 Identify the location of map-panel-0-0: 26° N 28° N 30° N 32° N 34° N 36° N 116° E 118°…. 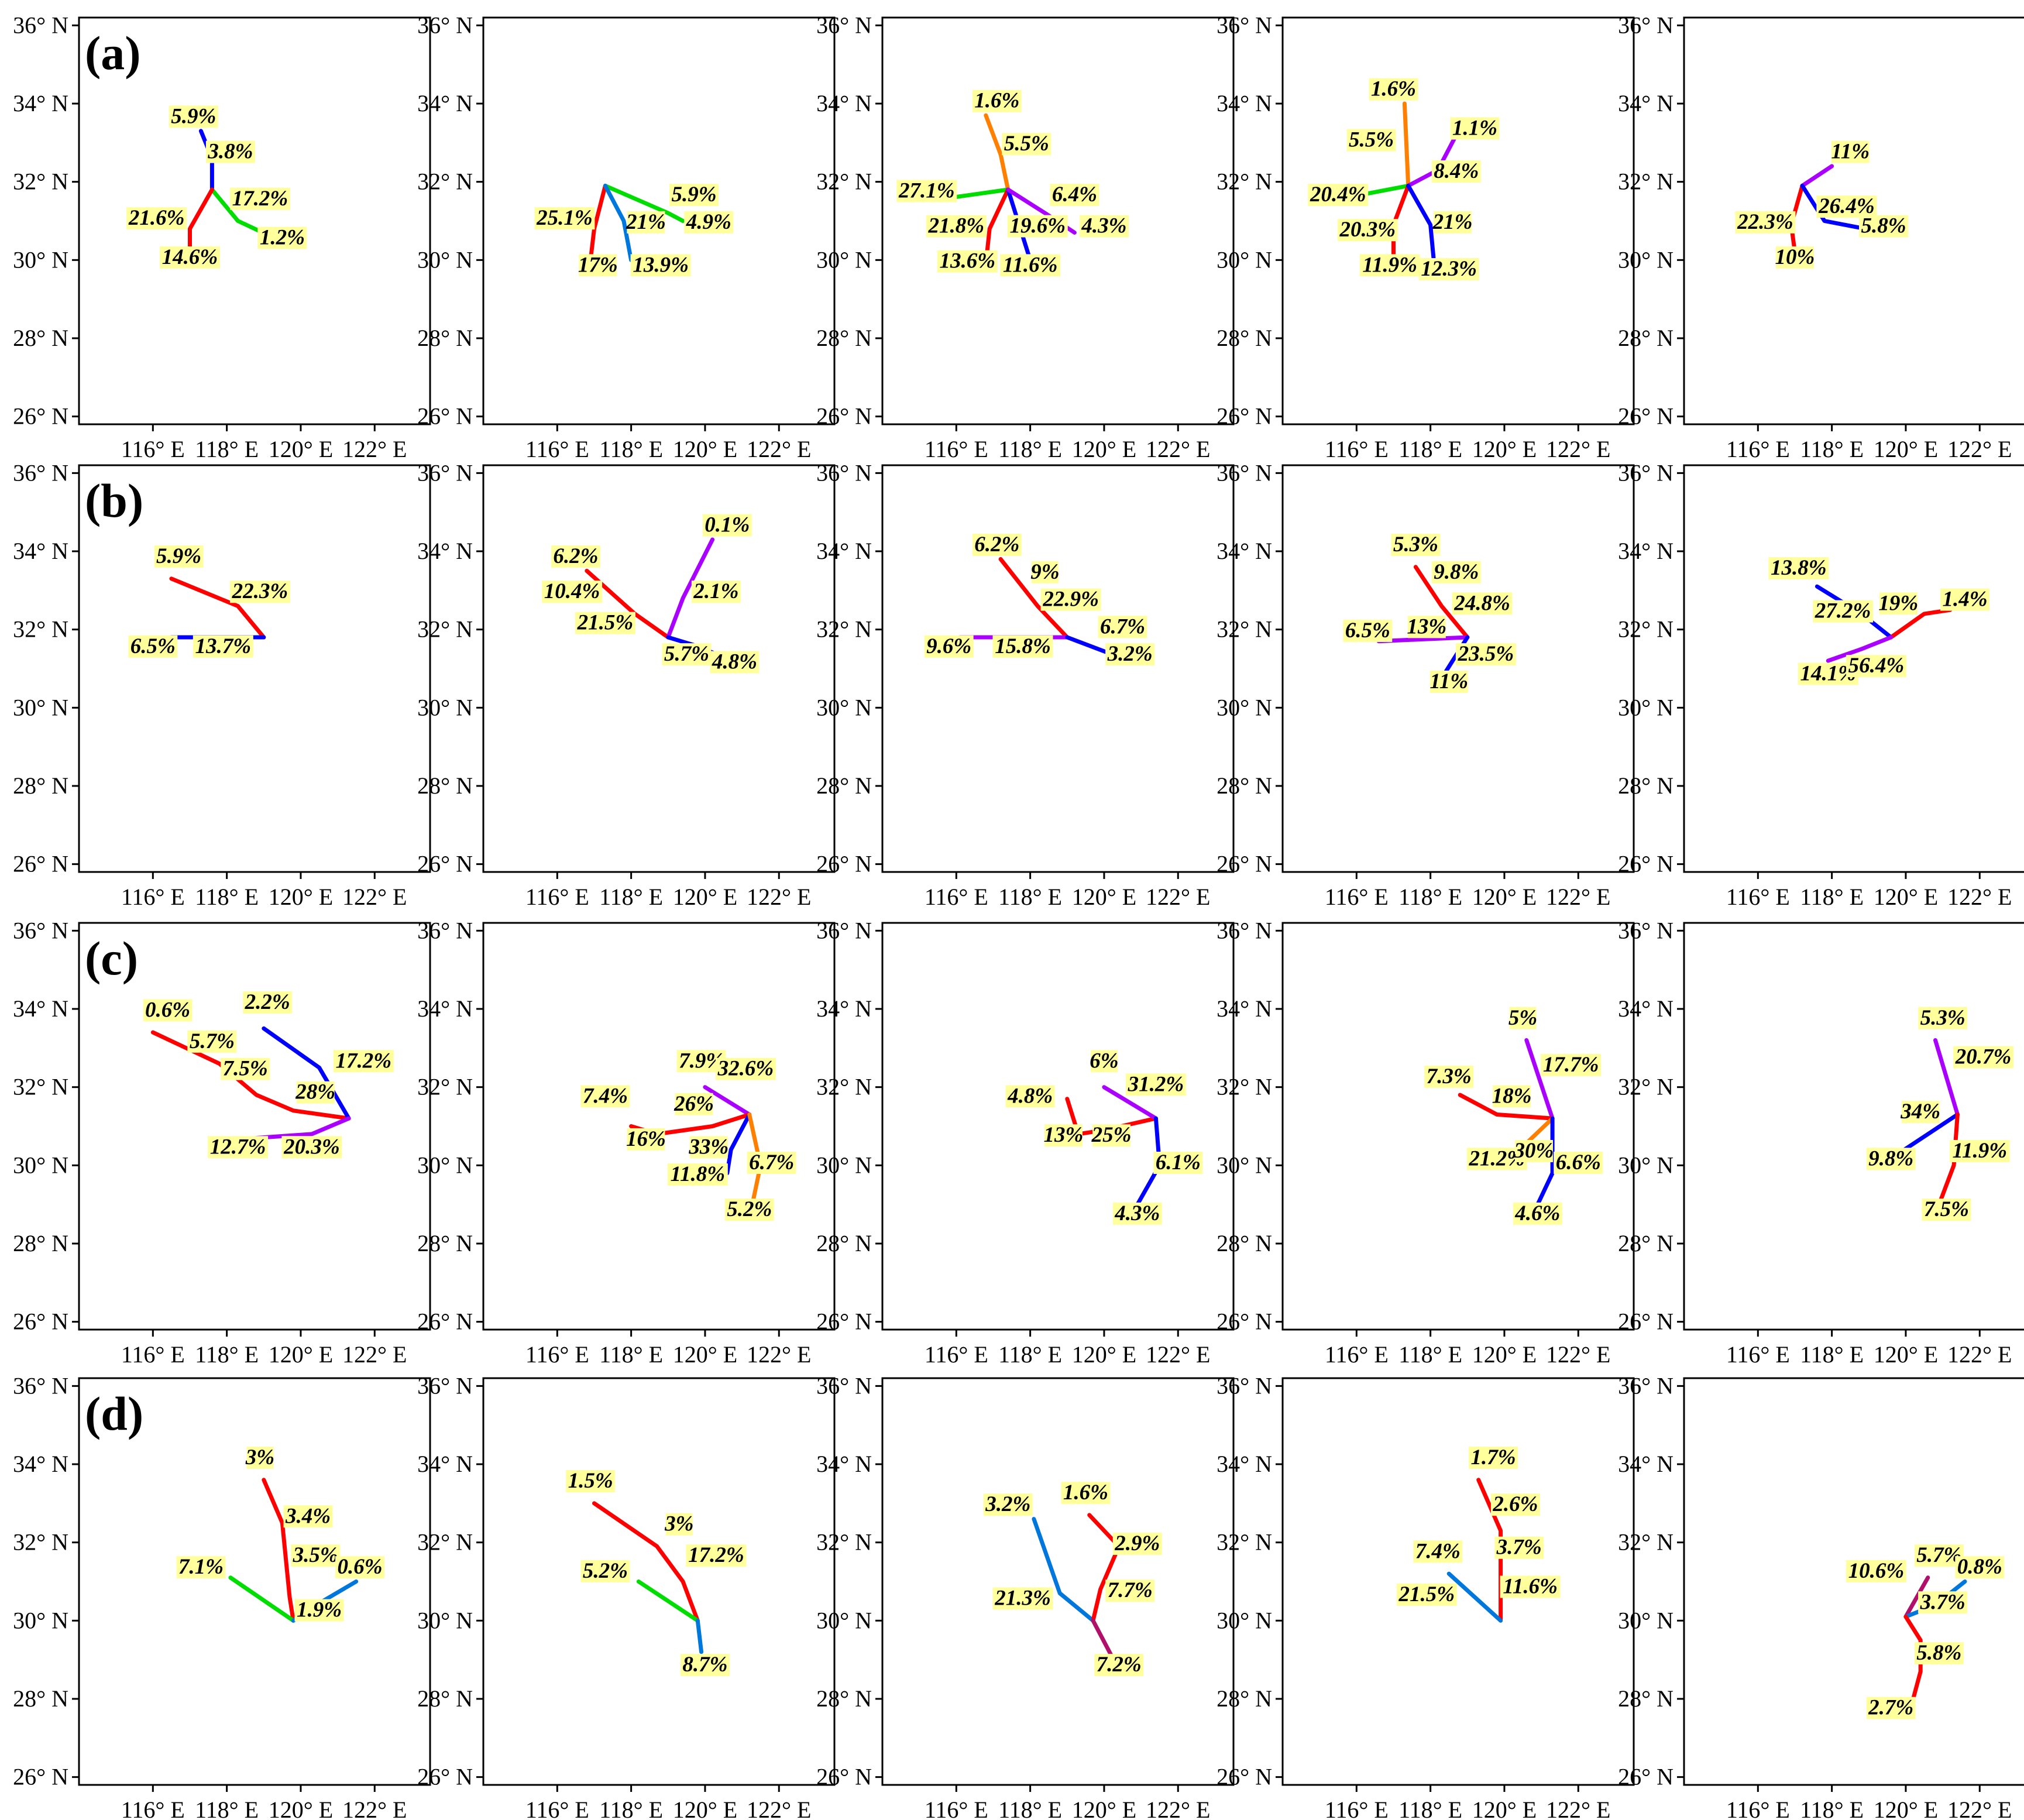
(222, 237).